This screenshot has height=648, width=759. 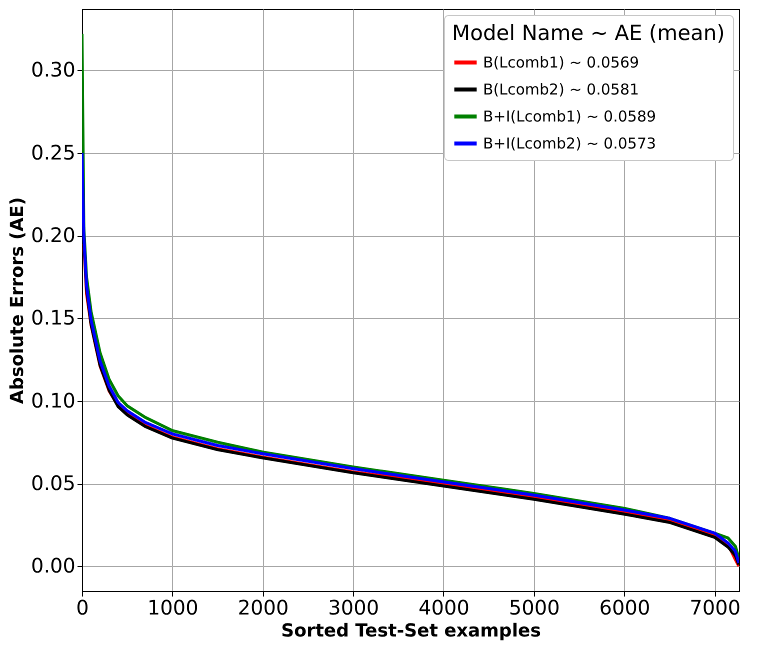 What do you see at coordinates (624, 608) in the screenshot?
I see `x-tick-label: 6000` at bounding box center [624, 608].